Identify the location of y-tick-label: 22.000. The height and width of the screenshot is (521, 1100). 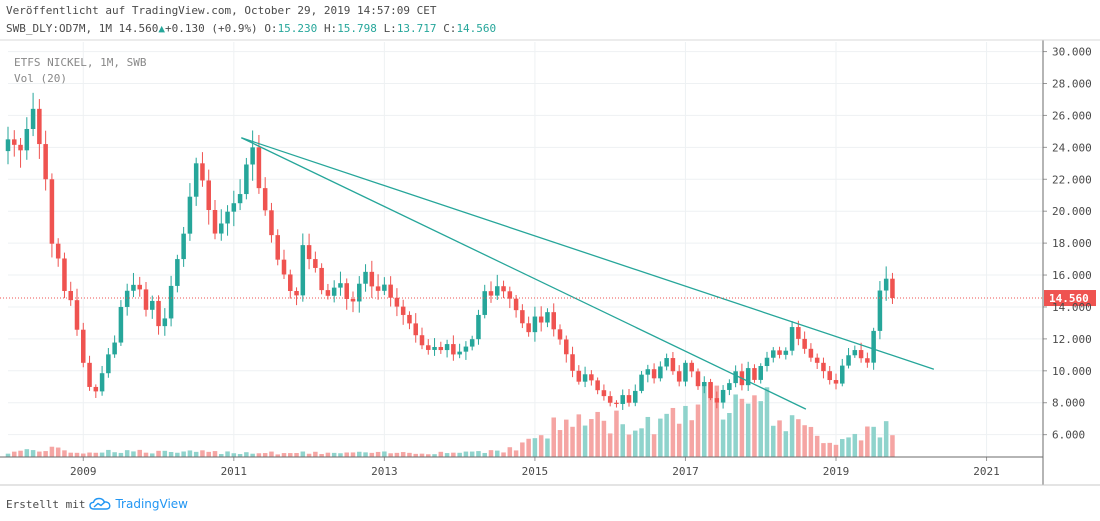
(1072, 179).